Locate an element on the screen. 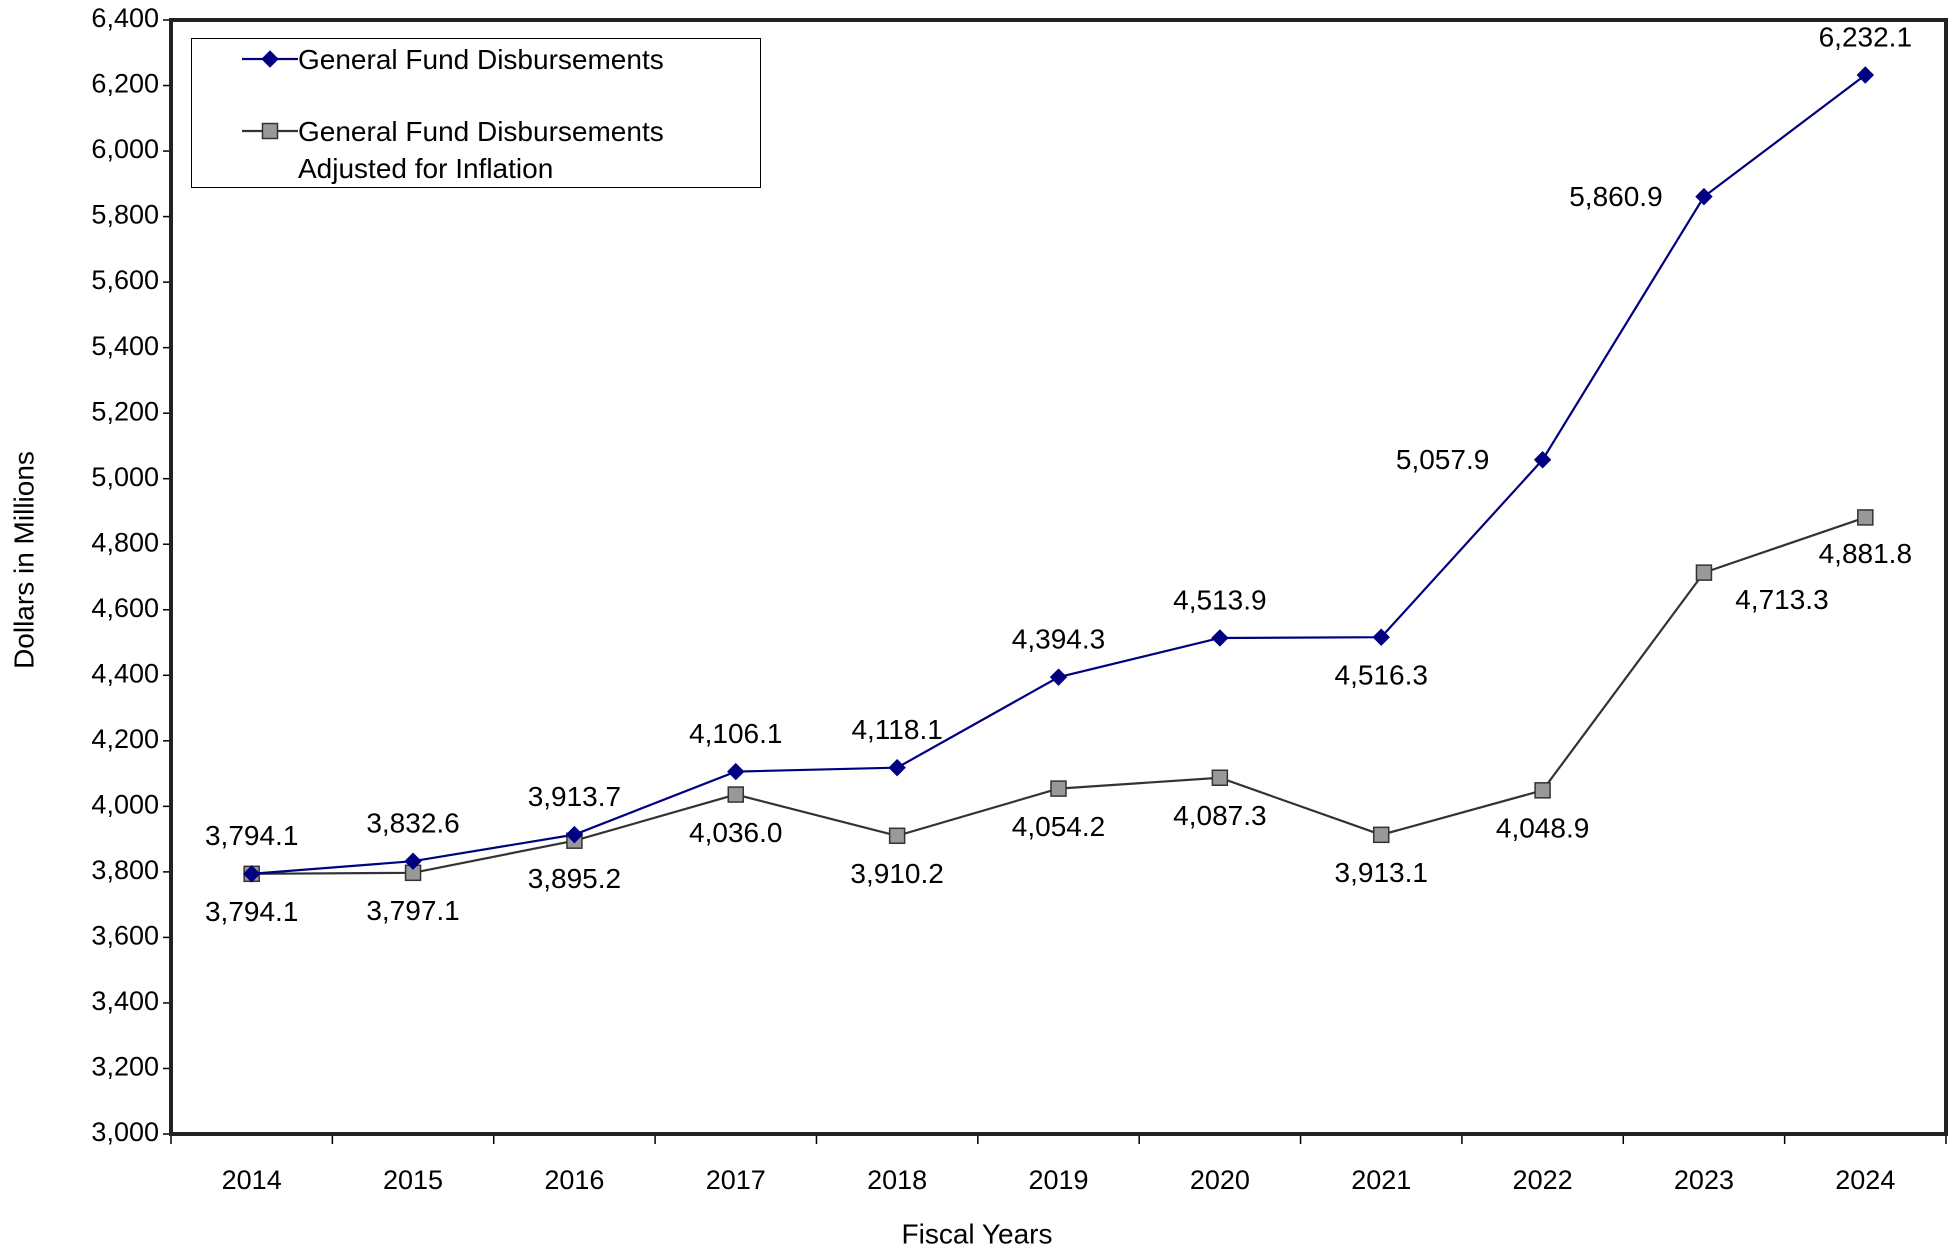  y-tick-label: 5,000 is located at coordinates (125, 477).